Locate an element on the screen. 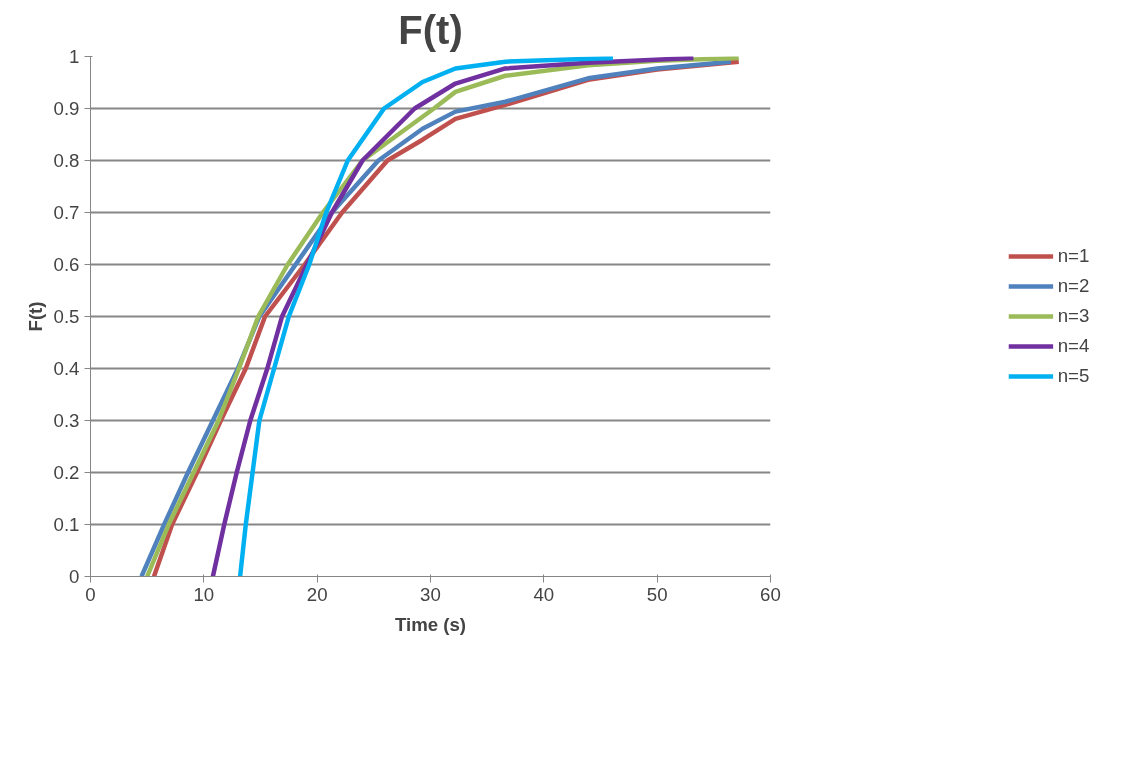  y-tick-label: 0.9 is located at coordinates (66, 108).